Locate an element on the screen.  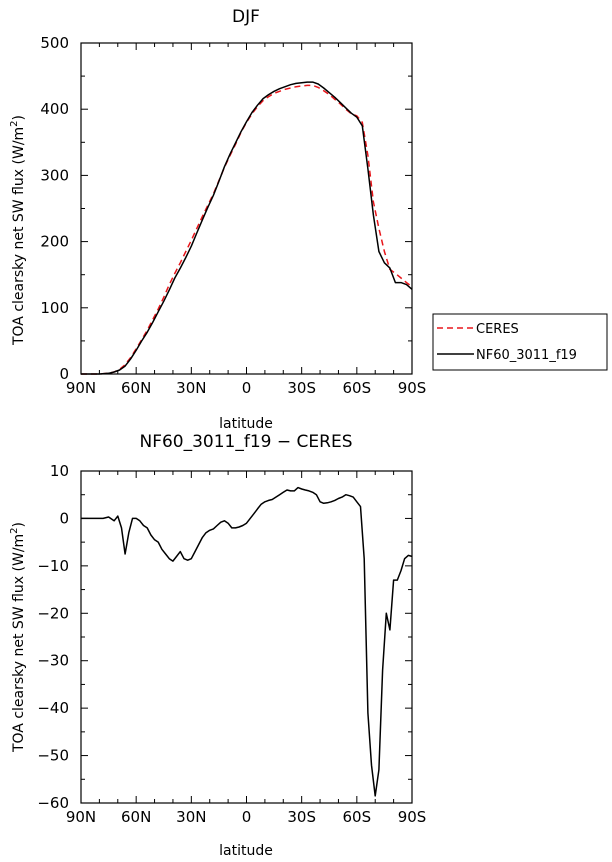
chart-title: NF60_3011_f19 − CERES is located at coordinates (245, 442).